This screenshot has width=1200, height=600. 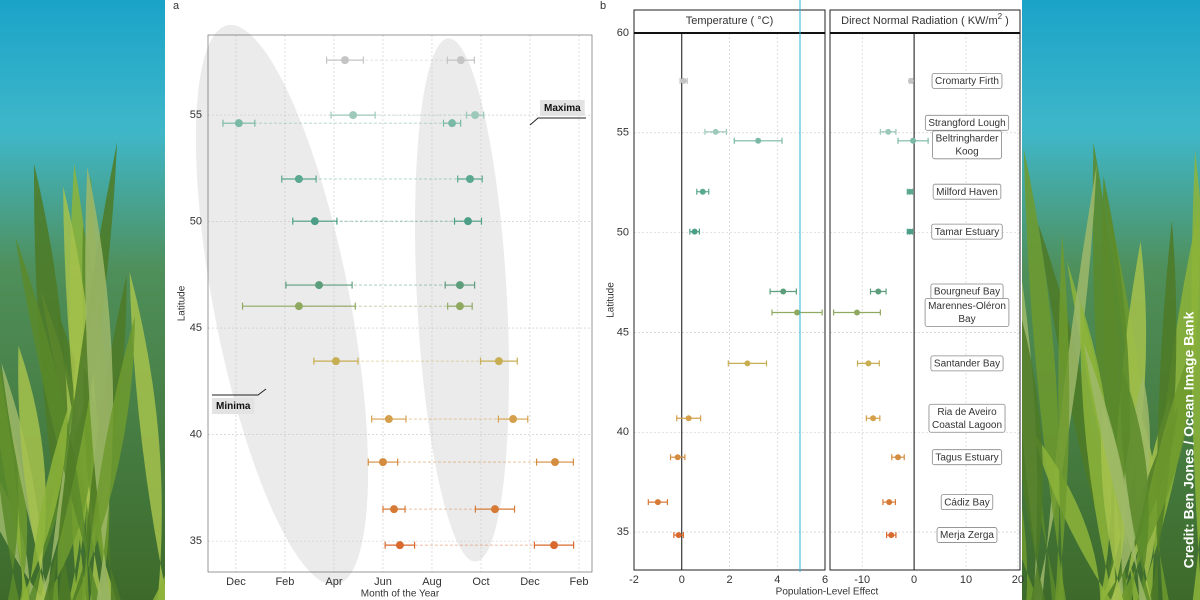 I want to click on x-tick-label: Dec, so click(x=530, y=582).